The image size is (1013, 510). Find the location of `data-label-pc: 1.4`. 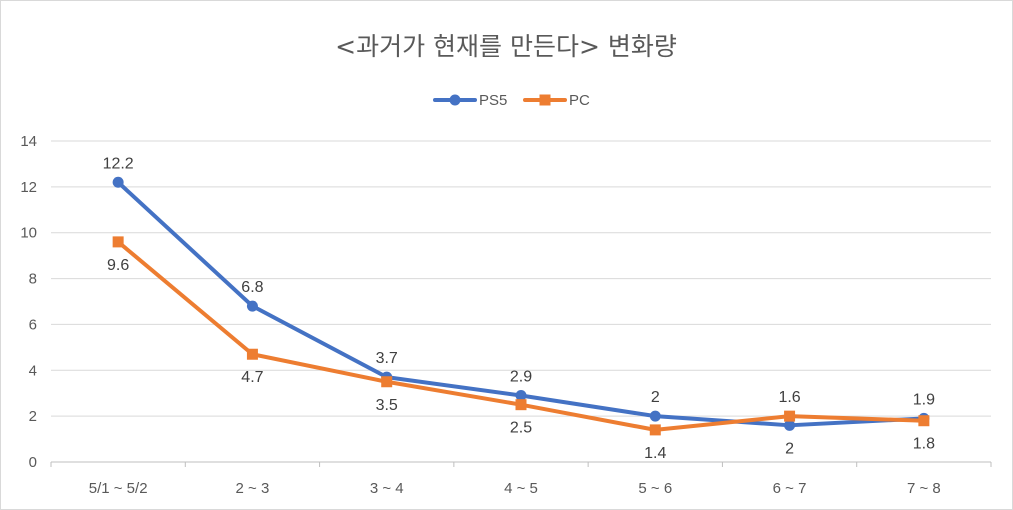

data-label-pc: 1.4 is located at coordinates (655, 453).